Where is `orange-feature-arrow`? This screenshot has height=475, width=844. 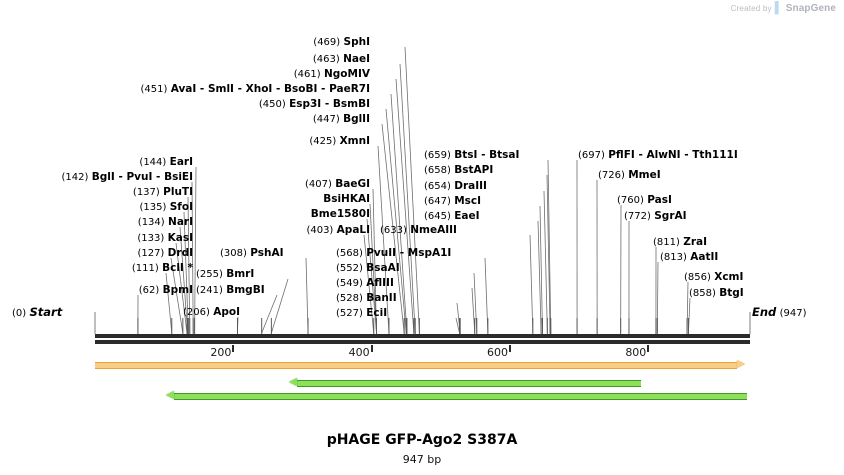
orange-feature-arrow is located at coordinates (420, 364).